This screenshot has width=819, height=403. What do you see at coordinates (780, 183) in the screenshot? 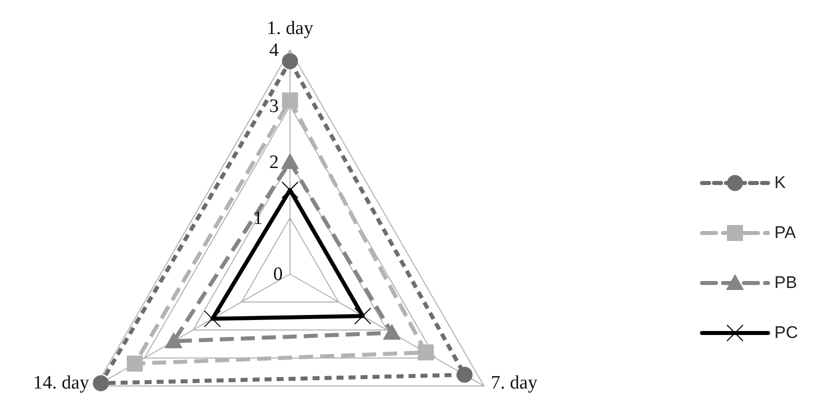
I see `legend-label: K` at bounding box center [780, 183].